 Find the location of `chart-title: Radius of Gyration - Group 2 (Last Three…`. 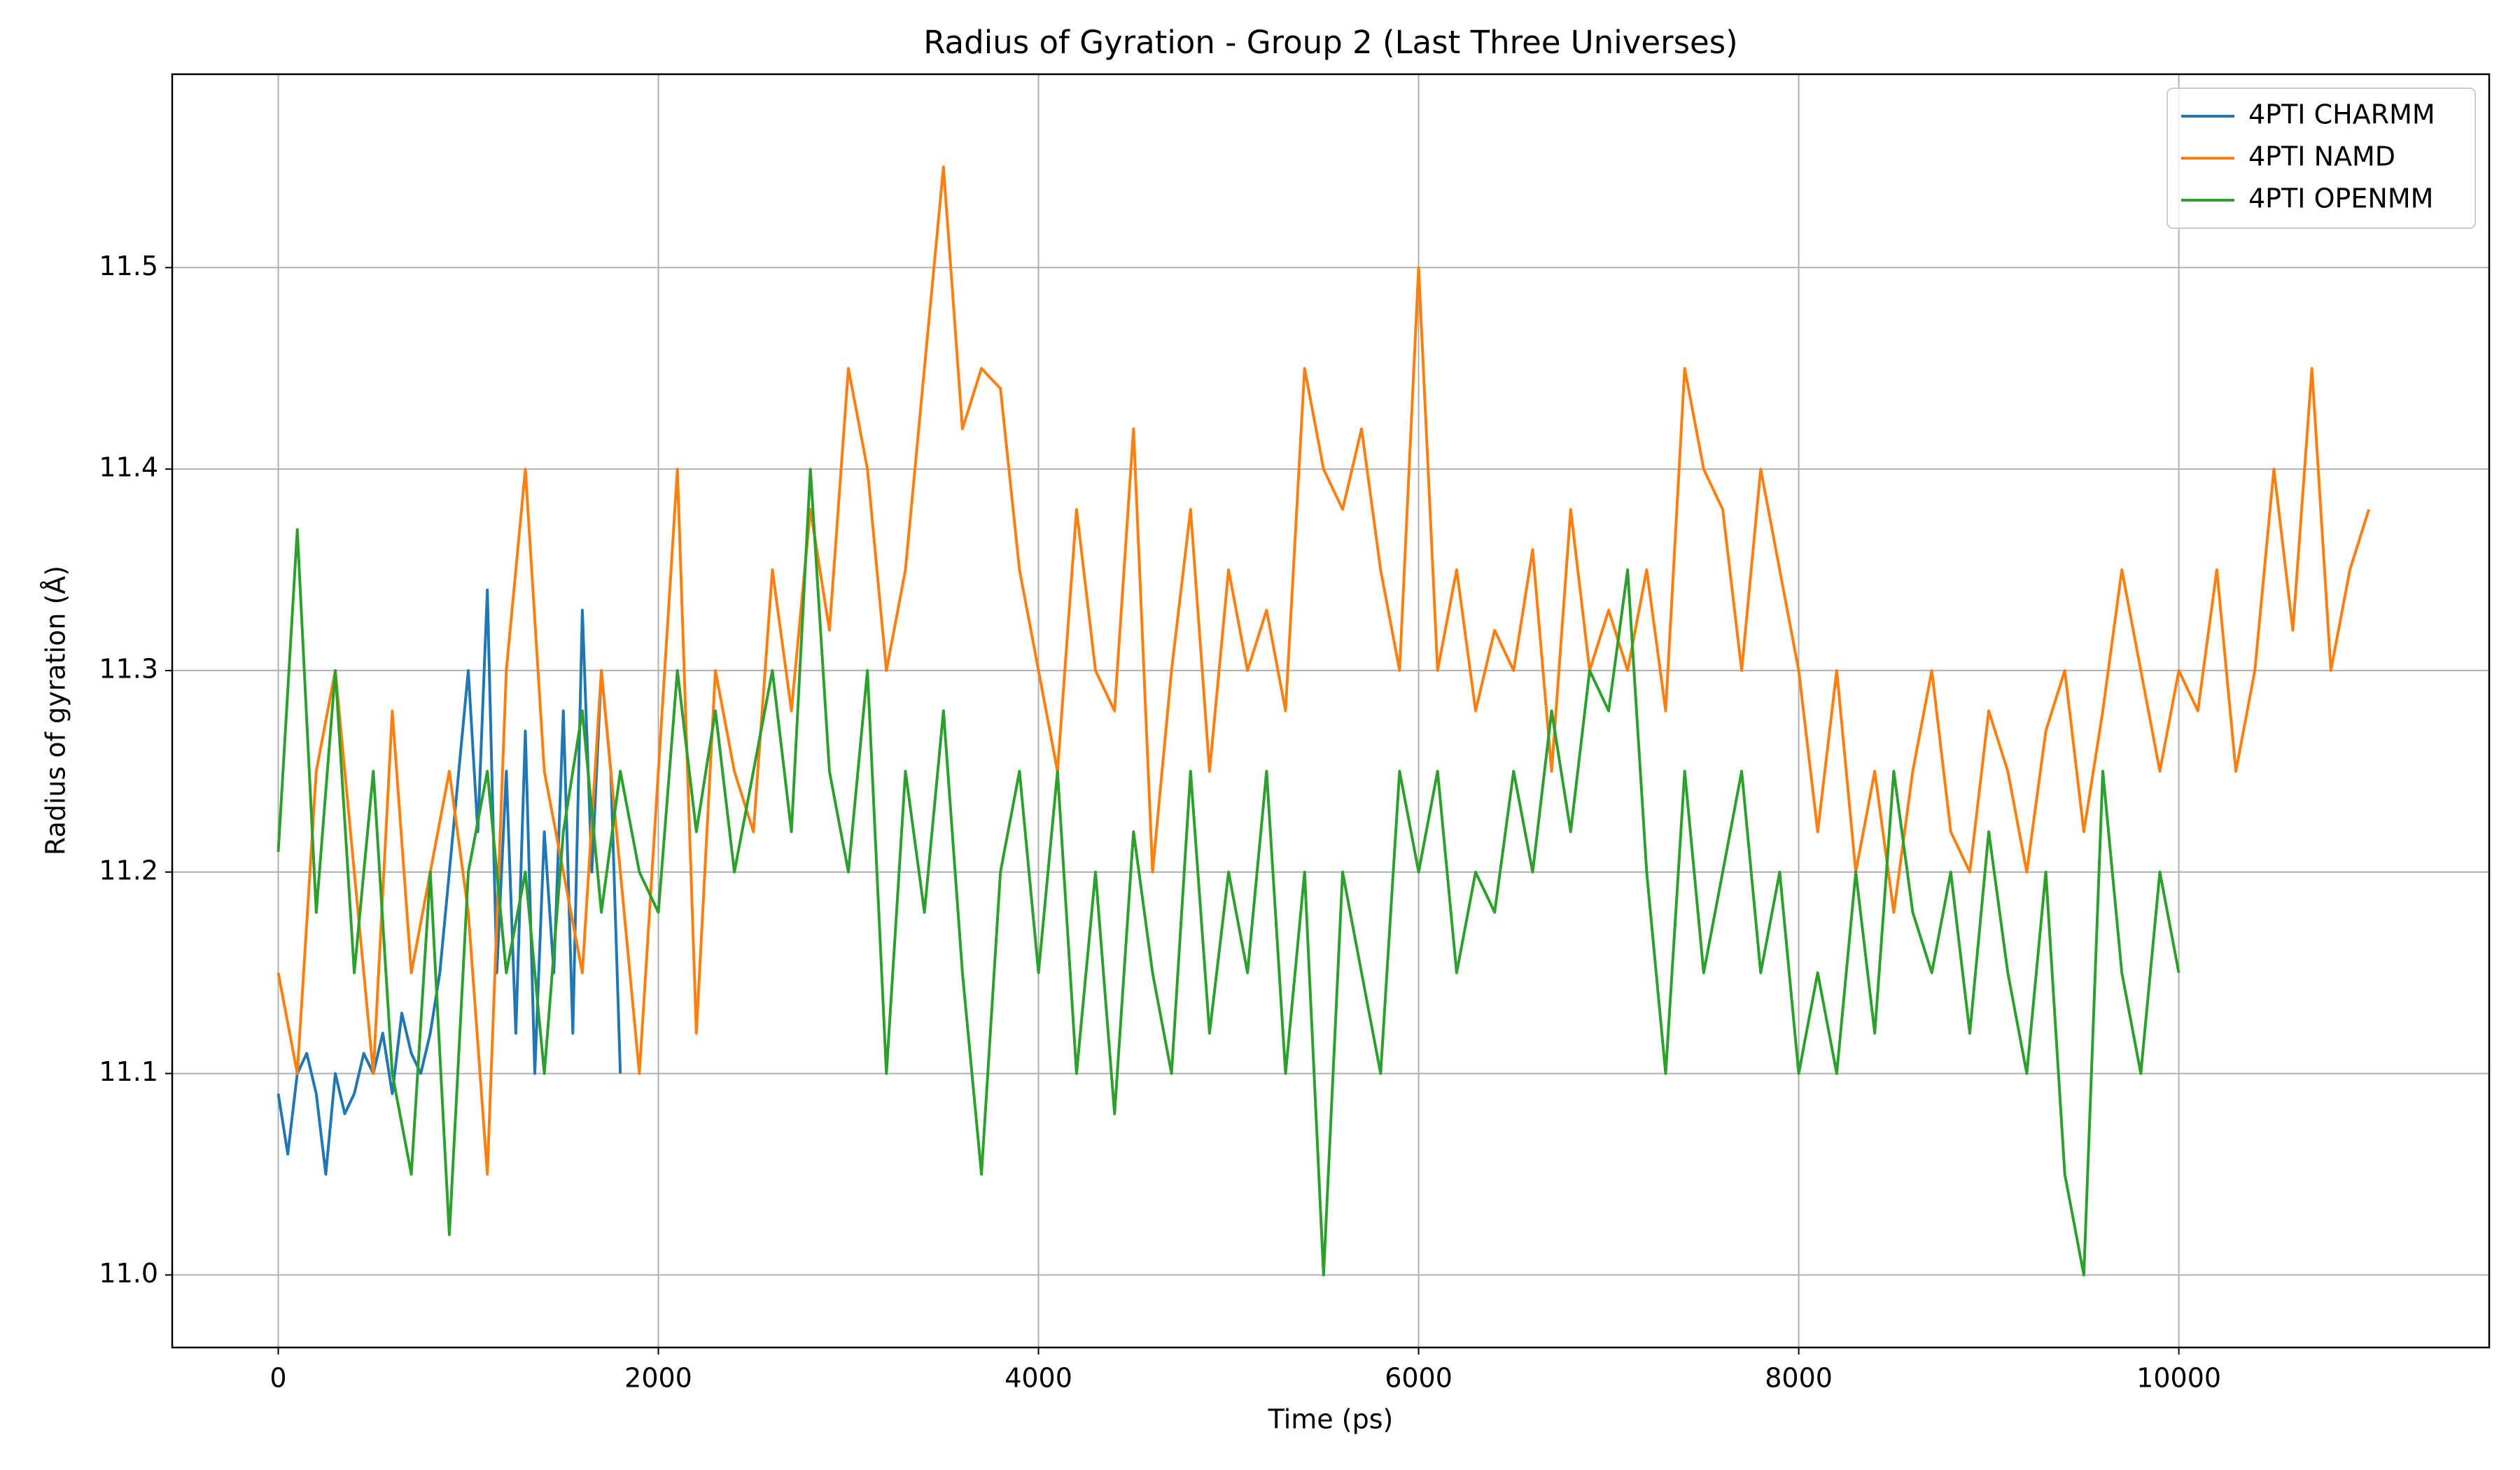

chart-title: Radius of Gyration - Group 2 (Last Three… is located at coordinates (1330, 42).